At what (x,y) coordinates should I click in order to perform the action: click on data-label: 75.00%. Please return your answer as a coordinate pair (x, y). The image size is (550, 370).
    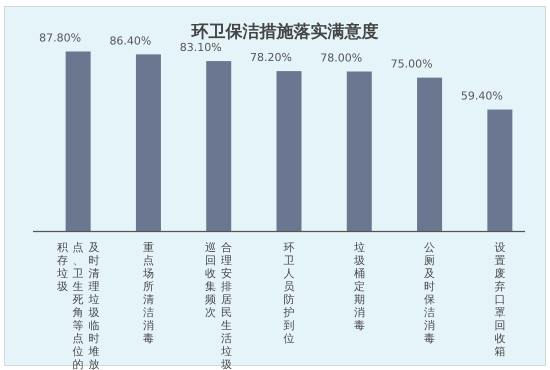
    Looking at the image, I should click on (411, 64).